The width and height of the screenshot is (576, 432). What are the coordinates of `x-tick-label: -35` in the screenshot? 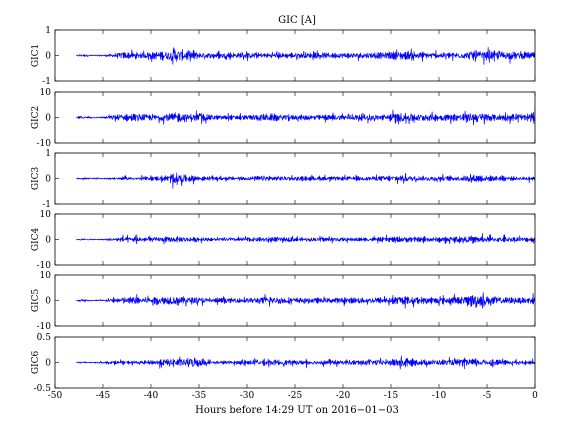 It's located at (199, 396).